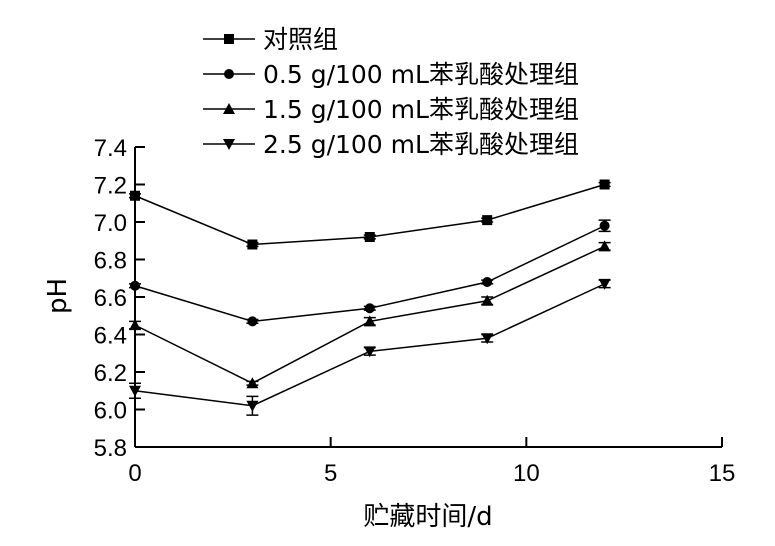 The width and height of the screenshot is (775, 546). What do you see at coordinates (421, 74) in the screenshot?
I see `legend-label: 0.5 g/100 mL苯乳酸处理组` at bounding box center [421, 74].